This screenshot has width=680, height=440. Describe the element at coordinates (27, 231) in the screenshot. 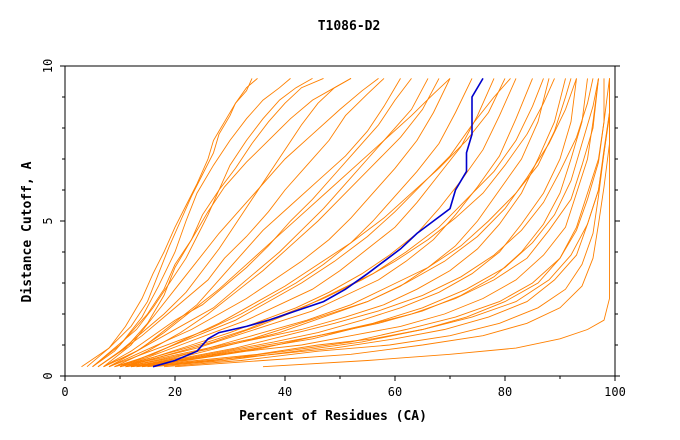

I see `y-axis-label: Distance Cutoff, A` at that location.